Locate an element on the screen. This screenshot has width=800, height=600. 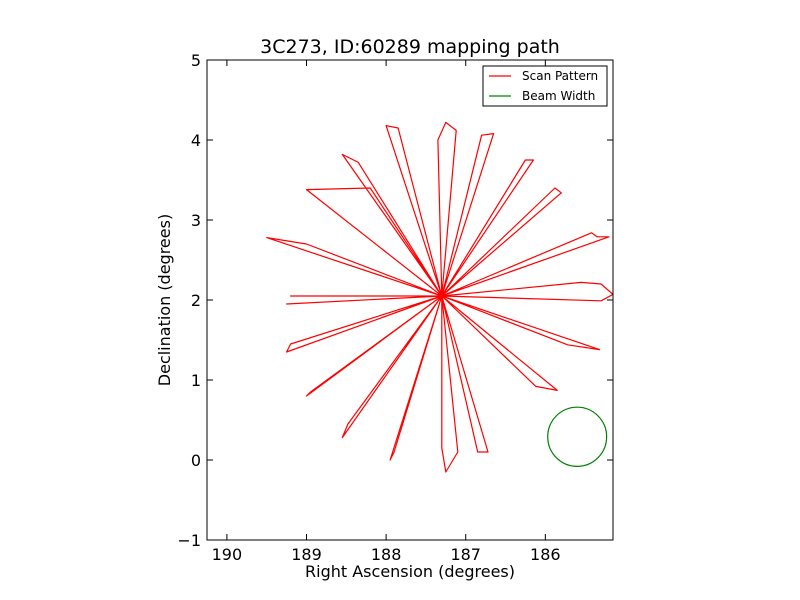
x-tick-label: 186 is located at coordinates (545, 554).